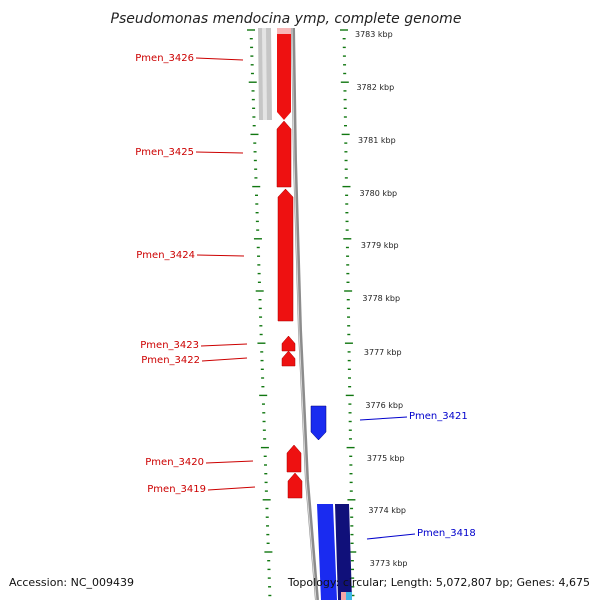 This screenshot has width=600, height=600. I want to click on scale-tick-label: 3774 kbp, so click(387, 510).